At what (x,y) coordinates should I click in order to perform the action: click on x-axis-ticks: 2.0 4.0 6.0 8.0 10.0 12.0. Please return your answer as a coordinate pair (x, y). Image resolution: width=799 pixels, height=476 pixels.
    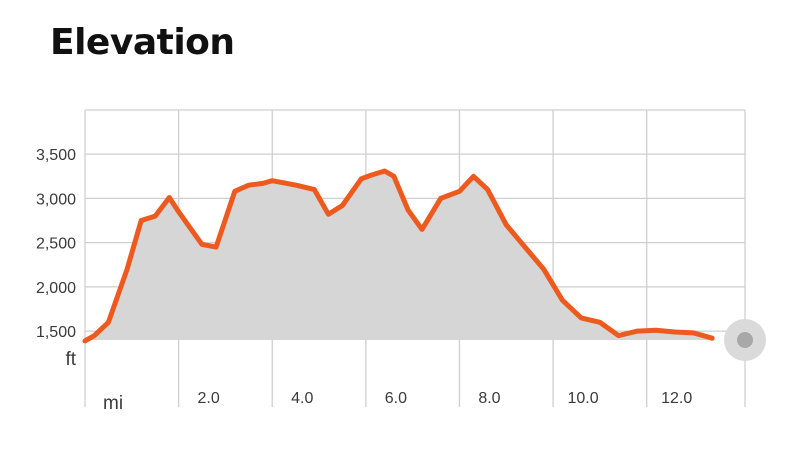
    Looking at the image, I should click on (444, 398).